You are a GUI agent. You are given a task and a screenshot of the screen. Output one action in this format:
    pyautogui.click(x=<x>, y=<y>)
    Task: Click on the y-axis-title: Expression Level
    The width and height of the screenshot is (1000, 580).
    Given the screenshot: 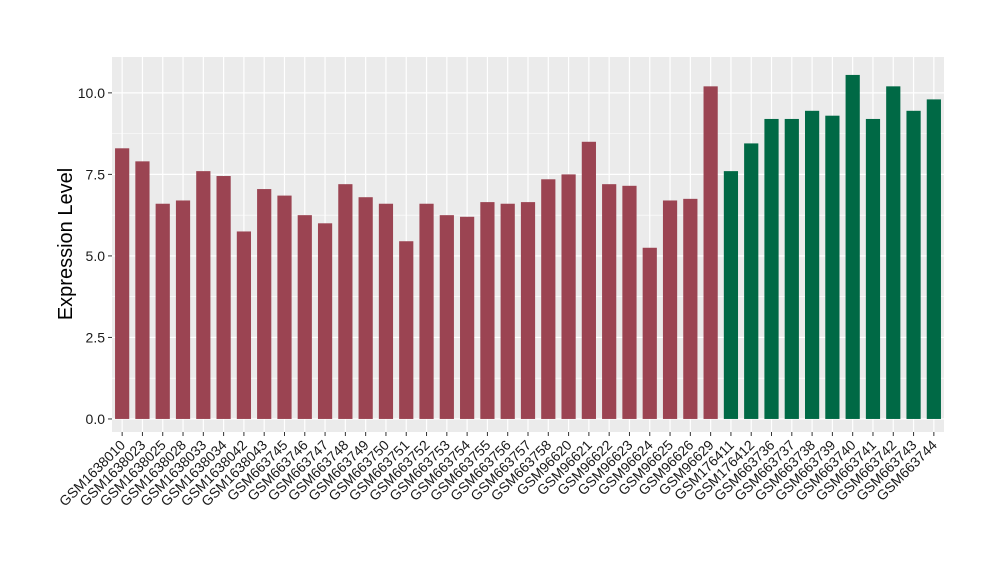 What is the action you would take?
    pyautogui.click(x=66, y=244)
    